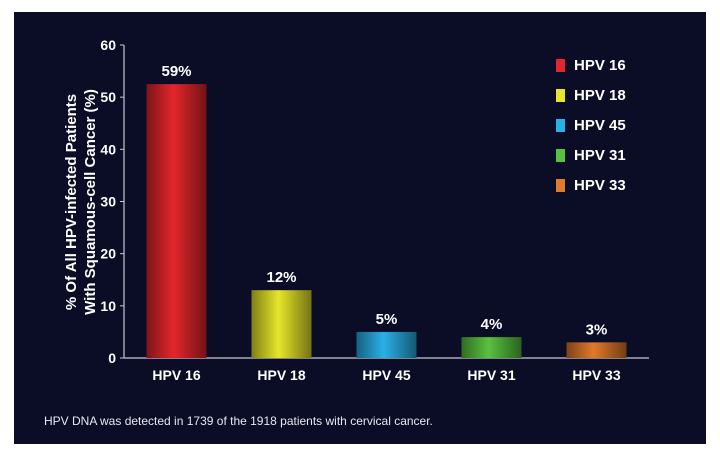 The image size is (720, 457). I want to click on legend-item: HPV 16, so click(591, 65).